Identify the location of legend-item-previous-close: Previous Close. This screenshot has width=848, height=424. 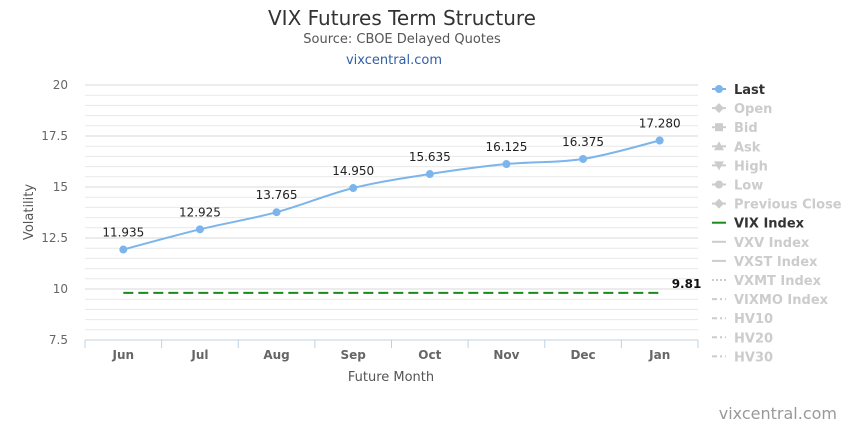
(777, 205).